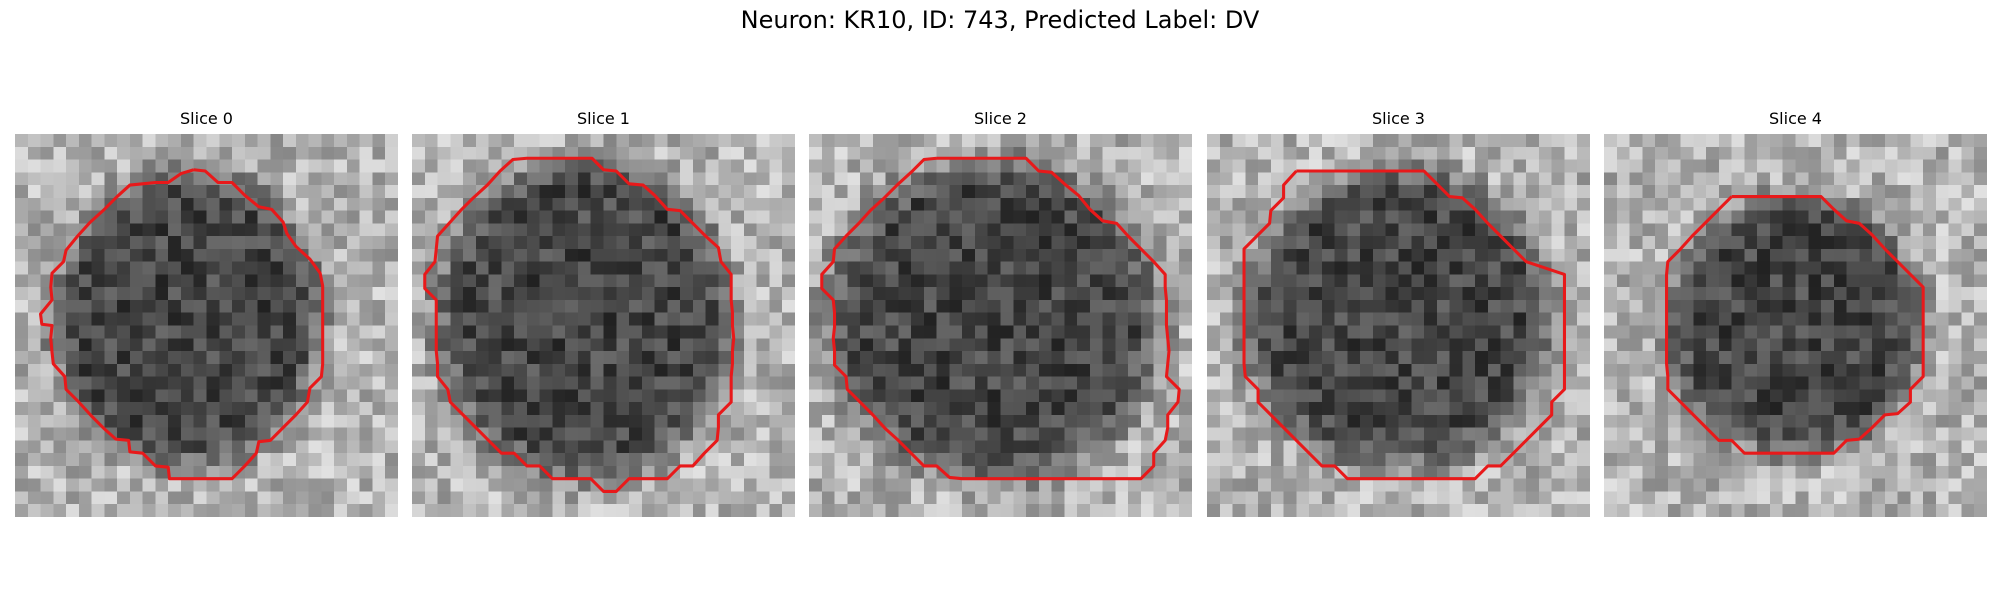  I want to click on slice-panel-1: Slice 1, so click(603, 312).